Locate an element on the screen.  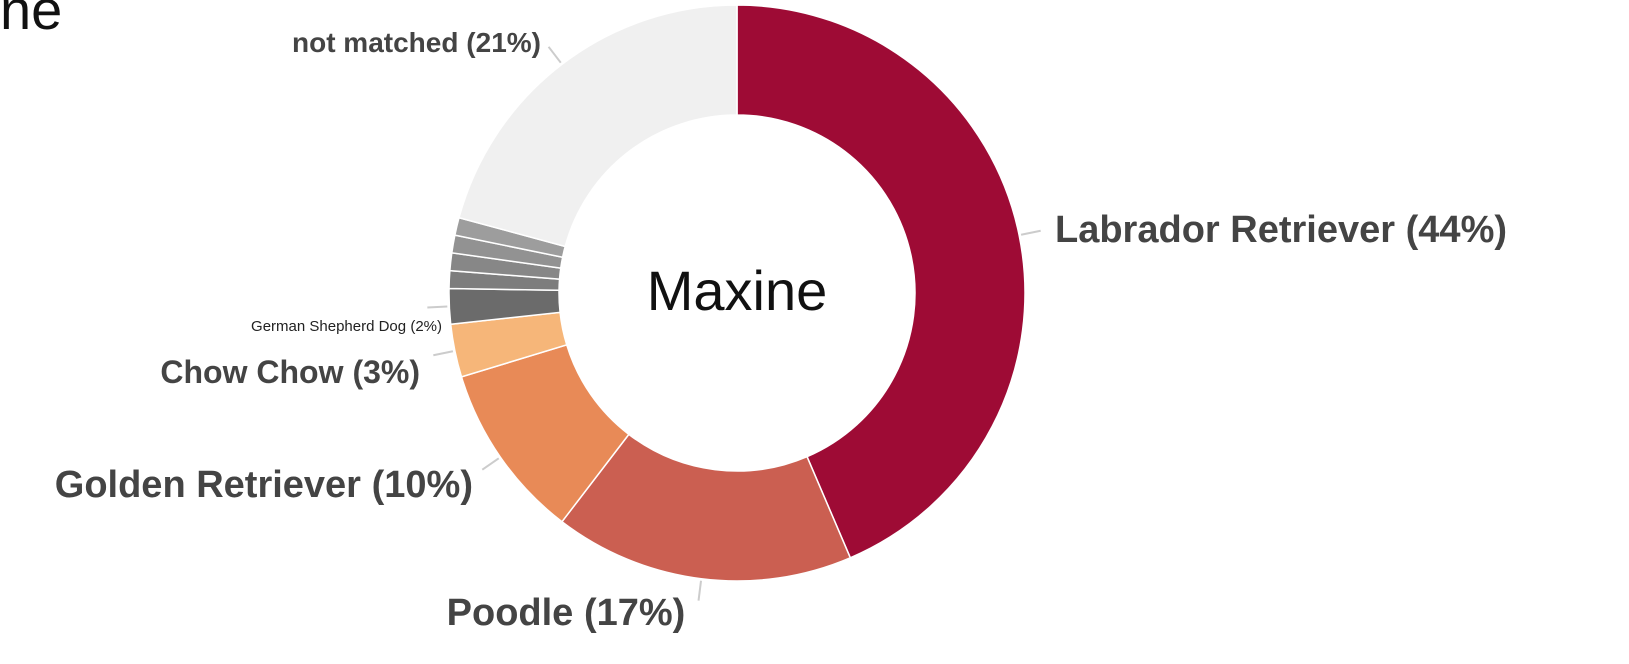
slice-label: Chow Chow (3%) is located at coordinates (290, 372).